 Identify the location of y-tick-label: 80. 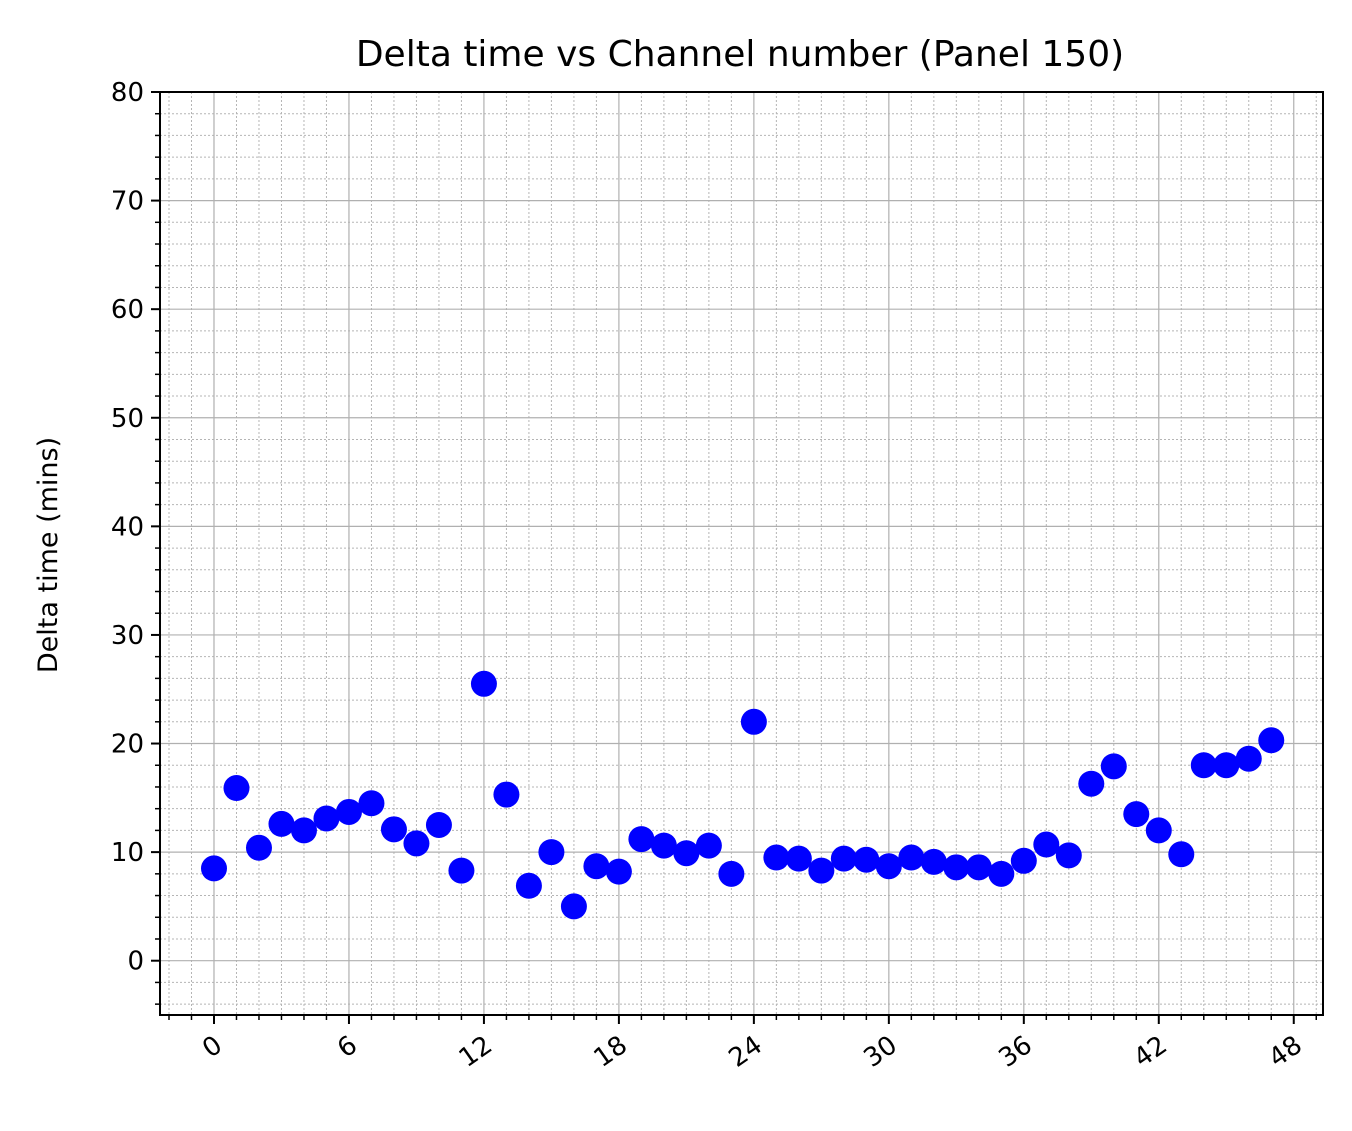
(127, 93).